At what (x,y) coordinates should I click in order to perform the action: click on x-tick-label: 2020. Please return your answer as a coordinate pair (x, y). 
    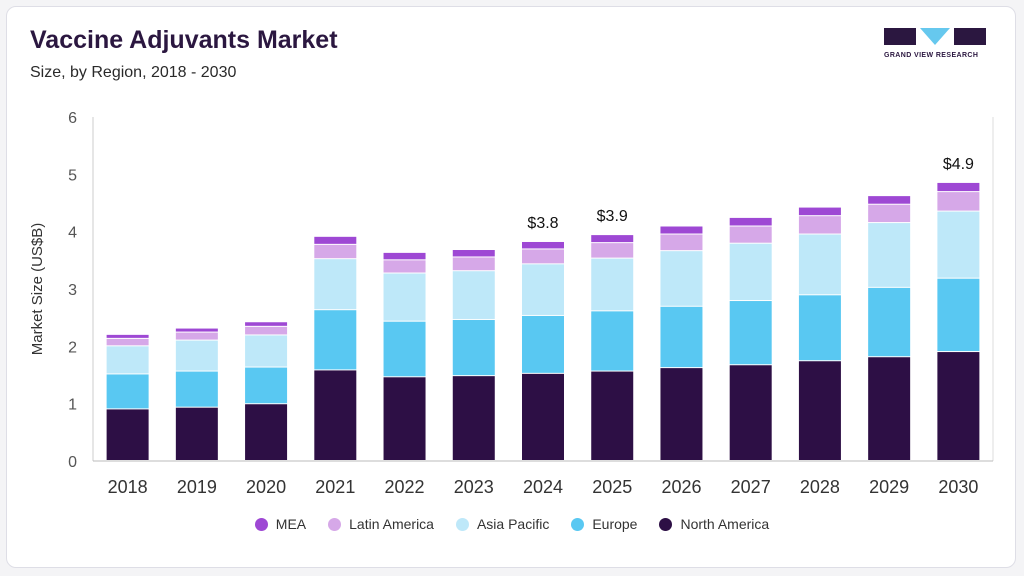
    Looking at the image, I should click on (266, 487).